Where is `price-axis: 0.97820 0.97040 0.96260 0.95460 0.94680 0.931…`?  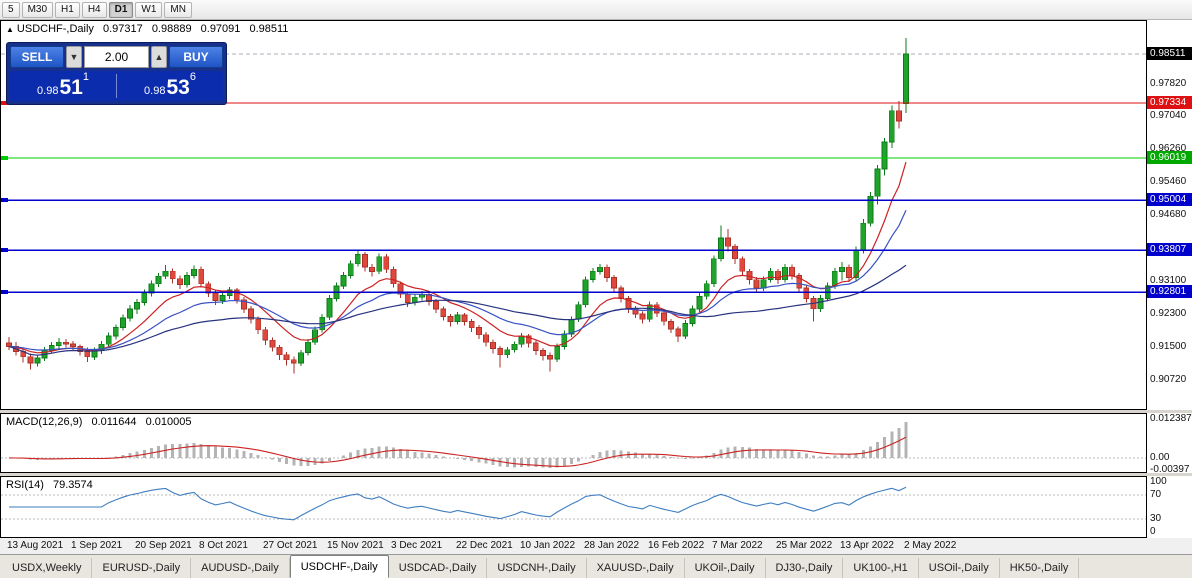
price-axis: 0.97820 0.97040 0.96260 0.95460 0.94680 0.931… is located at coordinates (1169, 215).